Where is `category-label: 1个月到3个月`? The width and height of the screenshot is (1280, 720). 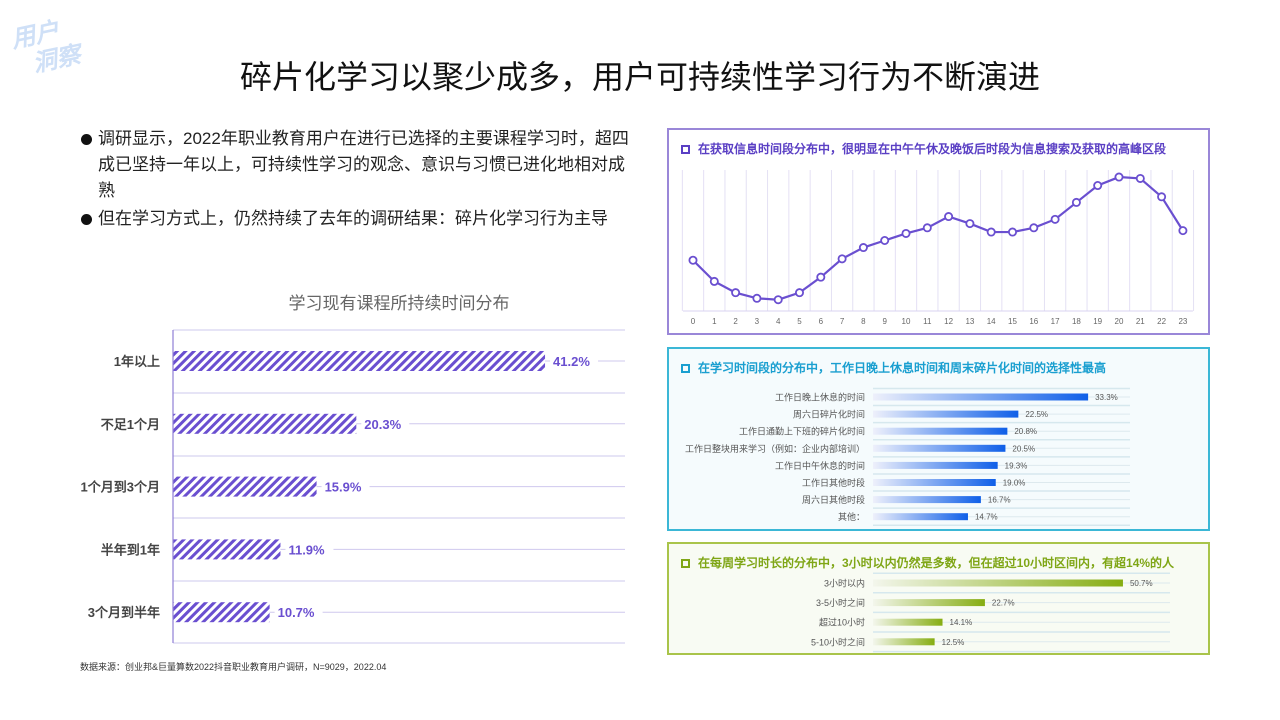
category-label: 1个月到3个月 is located at coordinates (120, 487).